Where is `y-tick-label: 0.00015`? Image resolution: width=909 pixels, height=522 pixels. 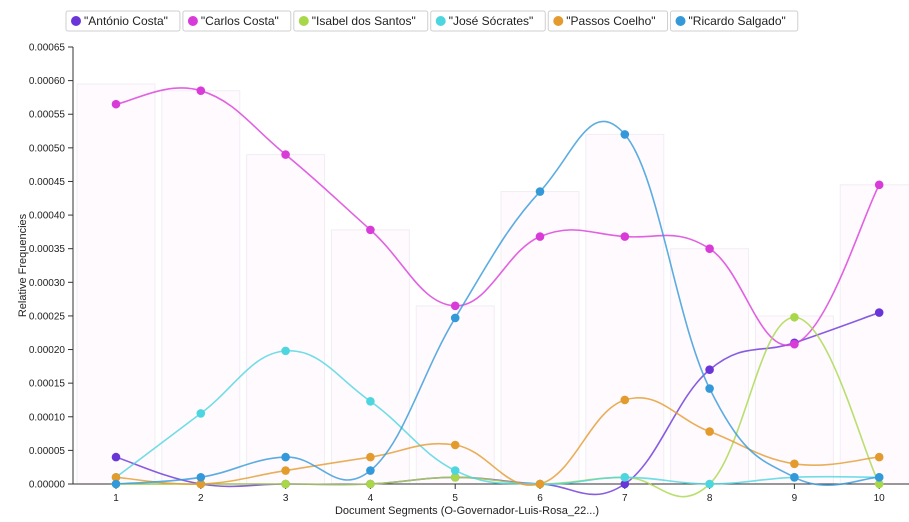
y-tick-label: 0.00015 is located at coordinates (47, 384).